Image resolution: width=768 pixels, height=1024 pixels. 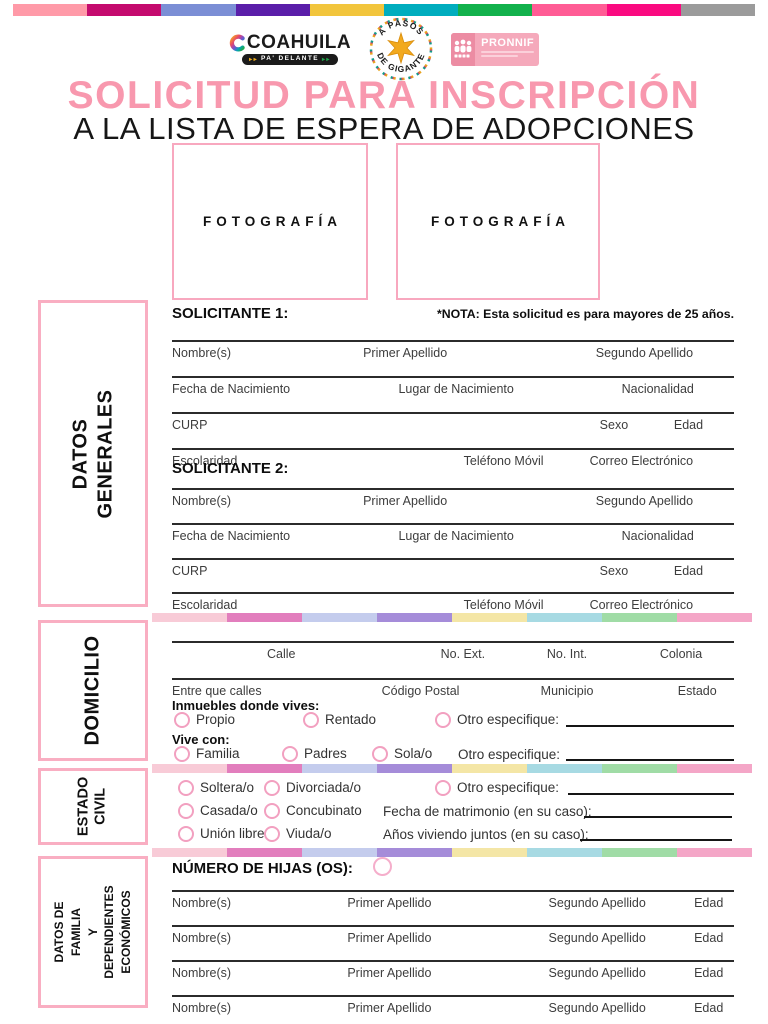 I want to click on write-line-ec-otro, so click(x=651, y=794).